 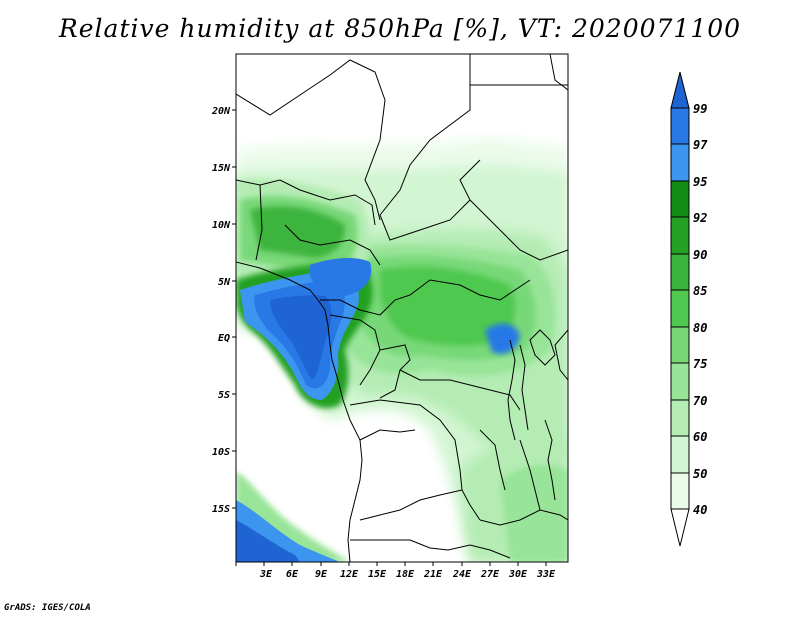 I want to click on lon-label: 9E, so click(x=321, y=574).